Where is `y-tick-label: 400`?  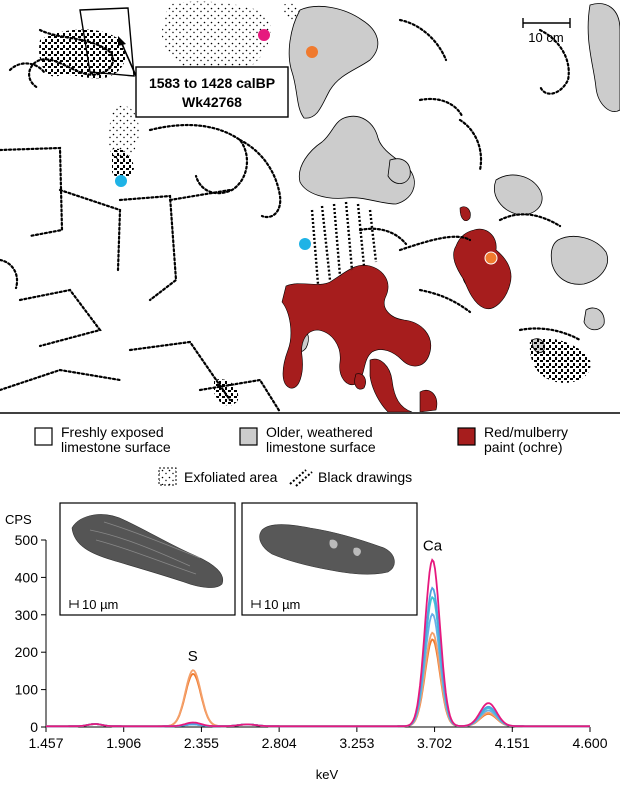
y-tick-label: 400 is located at coordinates (27, 577).